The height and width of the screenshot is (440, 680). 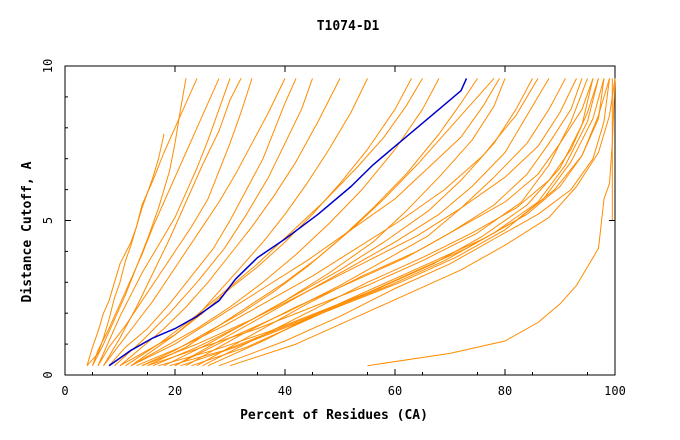 What do you see at coordinates (395, 391) in the screenshot?
I see `x-tick-label: 60` at bounding box center [395, 391].